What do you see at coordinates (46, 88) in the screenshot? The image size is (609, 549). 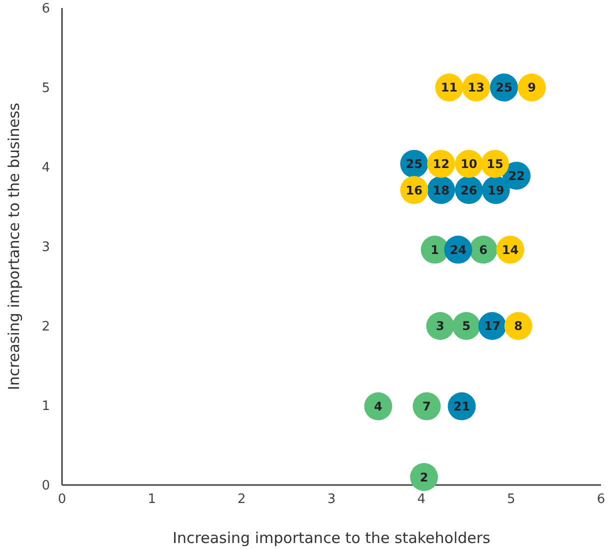 I see `y-tick-label: 5` at bounding box center [46, 88].